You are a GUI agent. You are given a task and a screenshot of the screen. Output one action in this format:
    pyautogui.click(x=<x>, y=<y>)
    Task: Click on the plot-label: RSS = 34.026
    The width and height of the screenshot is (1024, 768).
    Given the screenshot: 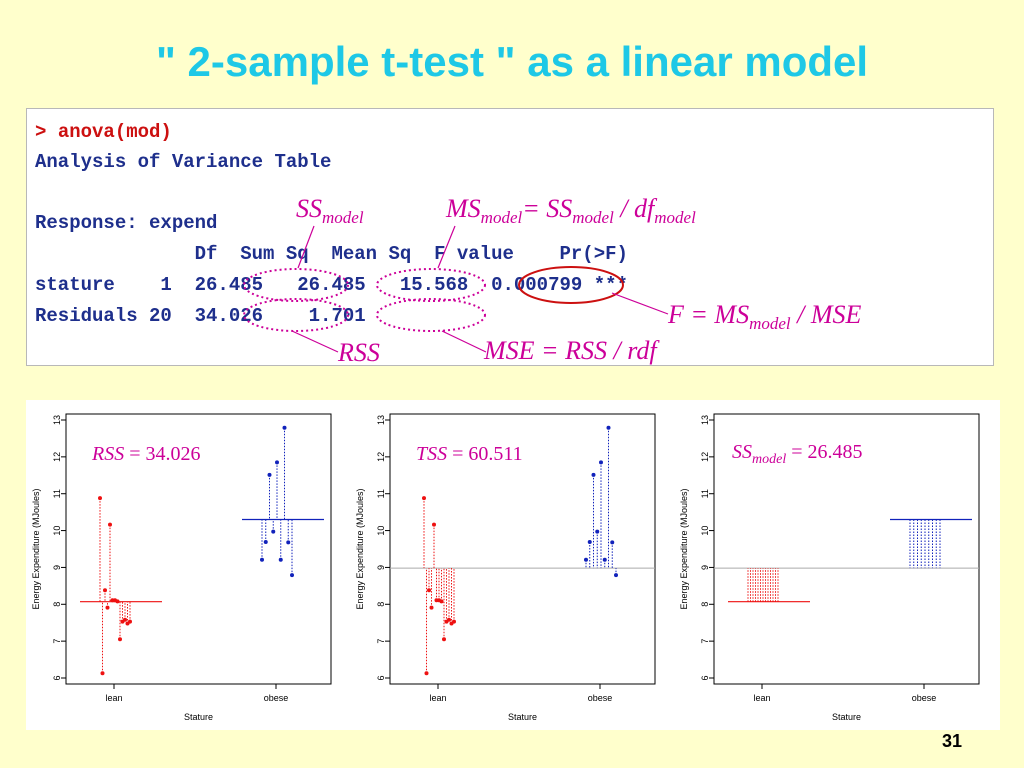 What is the action you would take?
    pyautogui.click(x=146, y=454)
    